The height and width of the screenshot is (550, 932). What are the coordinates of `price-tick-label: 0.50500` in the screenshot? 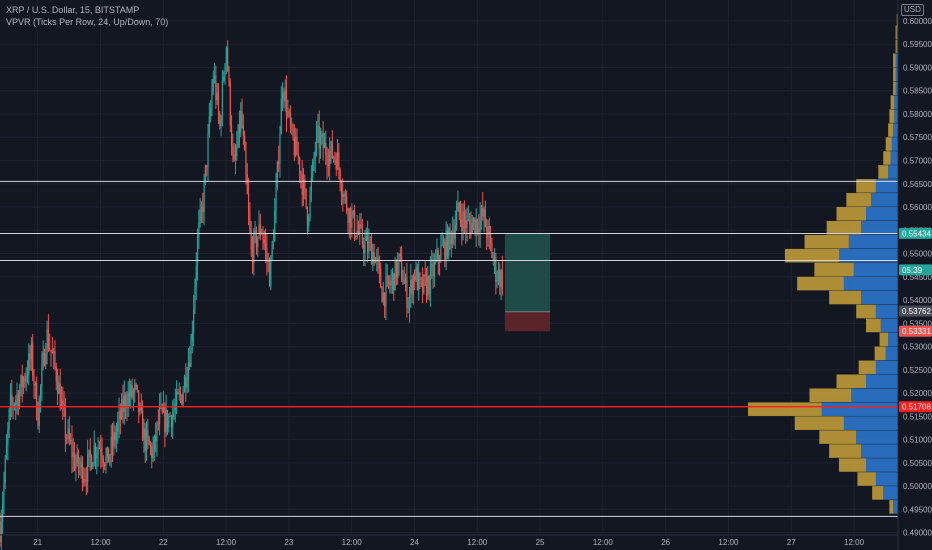 It's located at (917, 463).